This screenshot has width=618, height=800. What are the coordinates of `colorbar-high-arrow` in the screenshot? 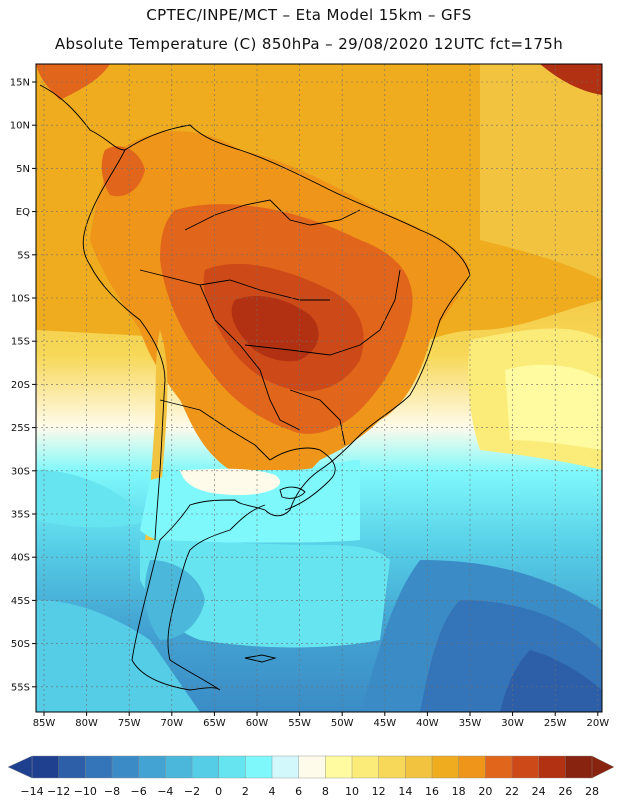 It's located at (603, 767).